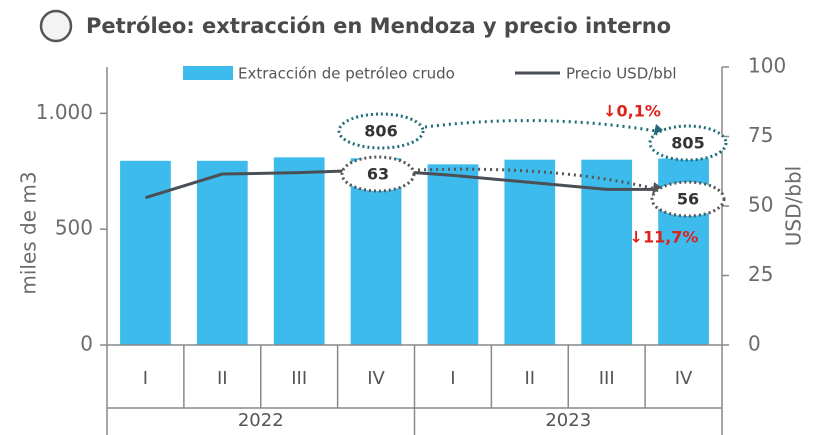  I want to click on legend-label: Precio USD/bbl, so click(621, 74).